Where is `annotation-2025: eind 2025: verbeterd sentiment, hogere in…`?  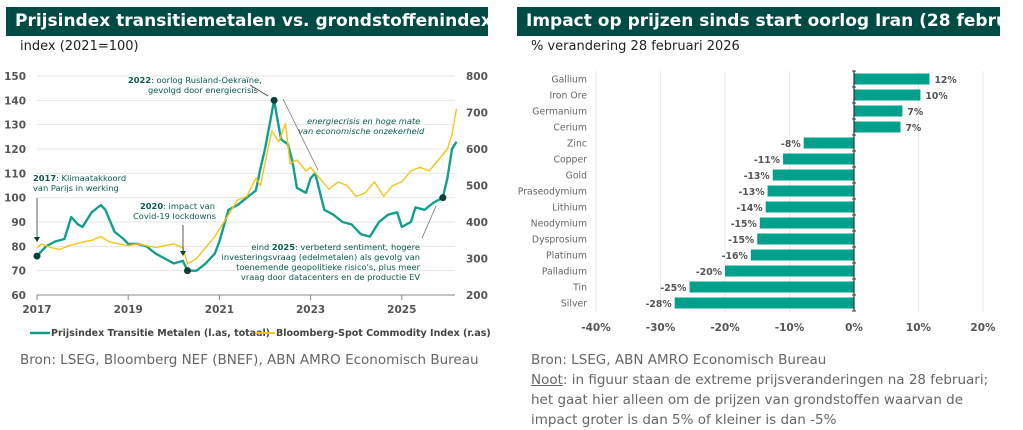 annotation-2025: eind 2025: verbeterd sentiment, hogere in… is located at coordinates (321, 262).